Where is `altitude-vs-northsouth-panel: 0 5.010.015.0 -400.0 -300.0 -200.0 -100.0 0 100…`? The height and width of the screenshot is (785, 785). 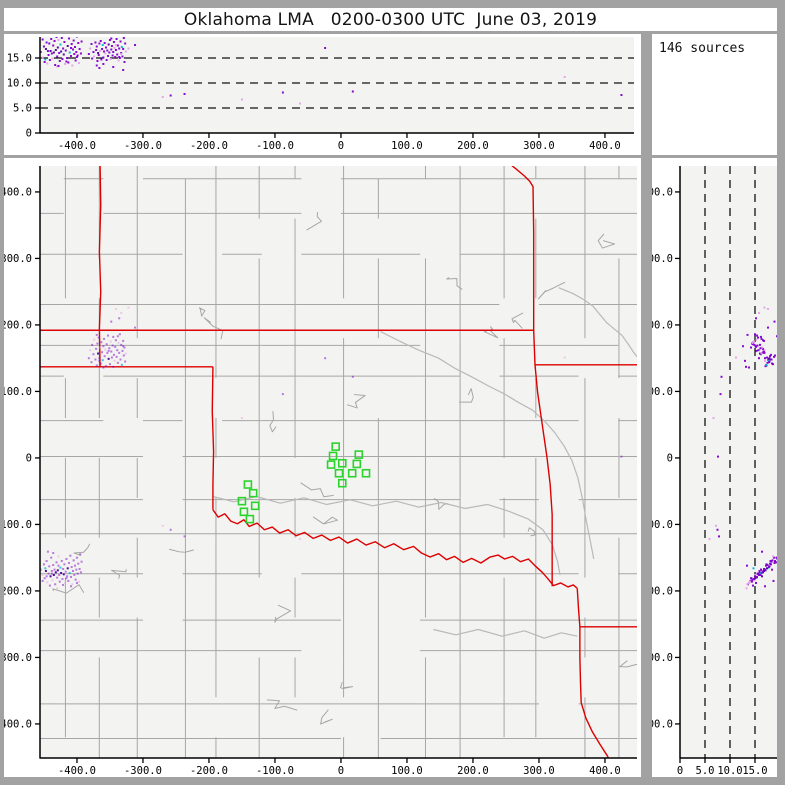 altitude-vs-northsouth-panel: 0 5.010.015.0 -400.0 -300.0 -200.0 -100.0 0 100… is located at coordinates (714, 467).